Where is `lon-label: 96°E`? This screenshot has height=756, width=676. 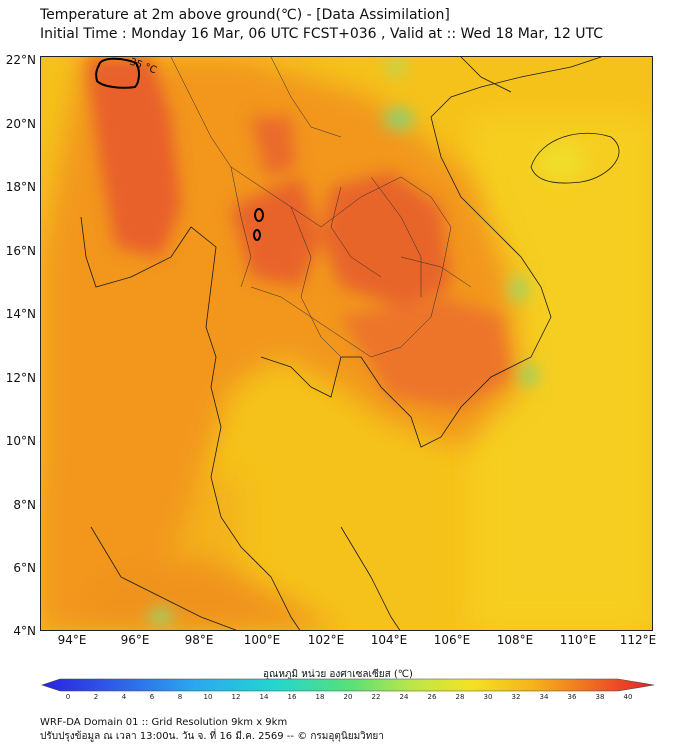
lon-label: 96°E is located at coordinates (135, 640).